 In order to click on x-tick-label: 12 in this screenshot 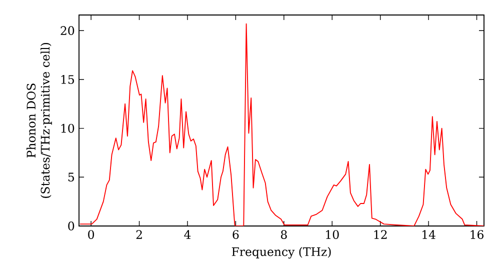, I will do `click(380, 234)`.